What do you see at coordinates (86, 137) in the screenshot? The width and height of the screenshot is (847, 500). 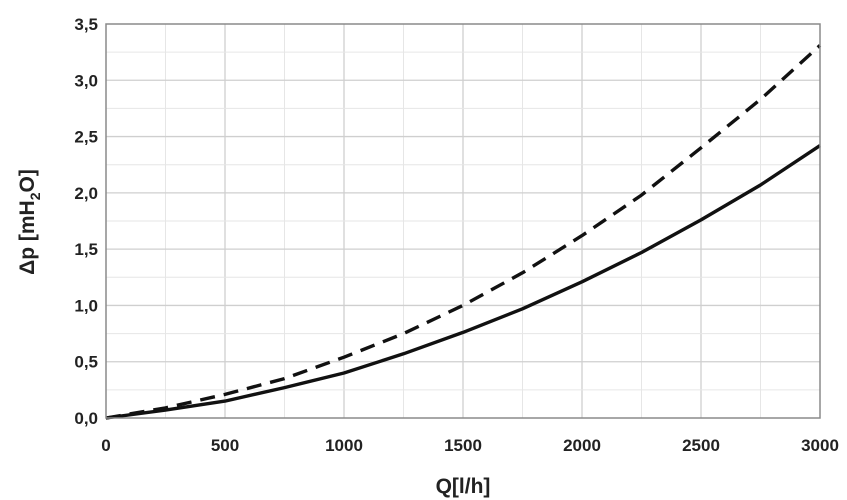 I see `y-tick-label: 2,5` at bounding box center [86, 137].